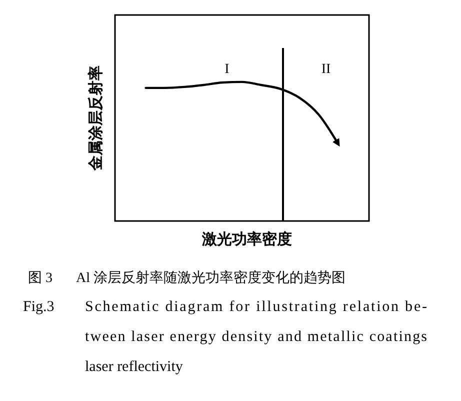 This screenshot has height=401, width=461. I want to click on text: II, so click(326, 69).